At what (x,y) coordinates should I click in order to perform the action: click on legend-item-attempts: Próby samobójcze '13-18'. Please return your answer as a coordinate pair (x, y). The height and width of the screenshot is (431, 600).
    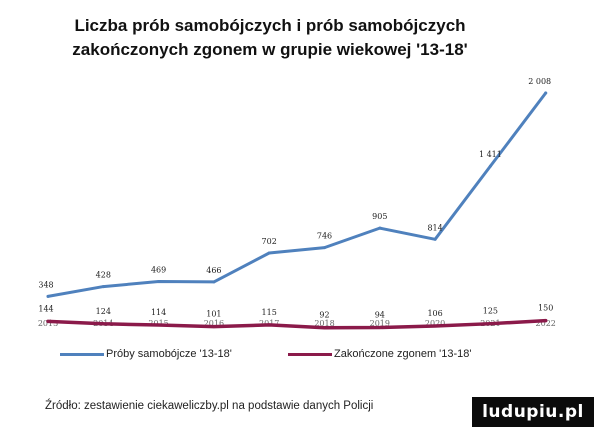
    Looking at the image, I should click on (146, 354).